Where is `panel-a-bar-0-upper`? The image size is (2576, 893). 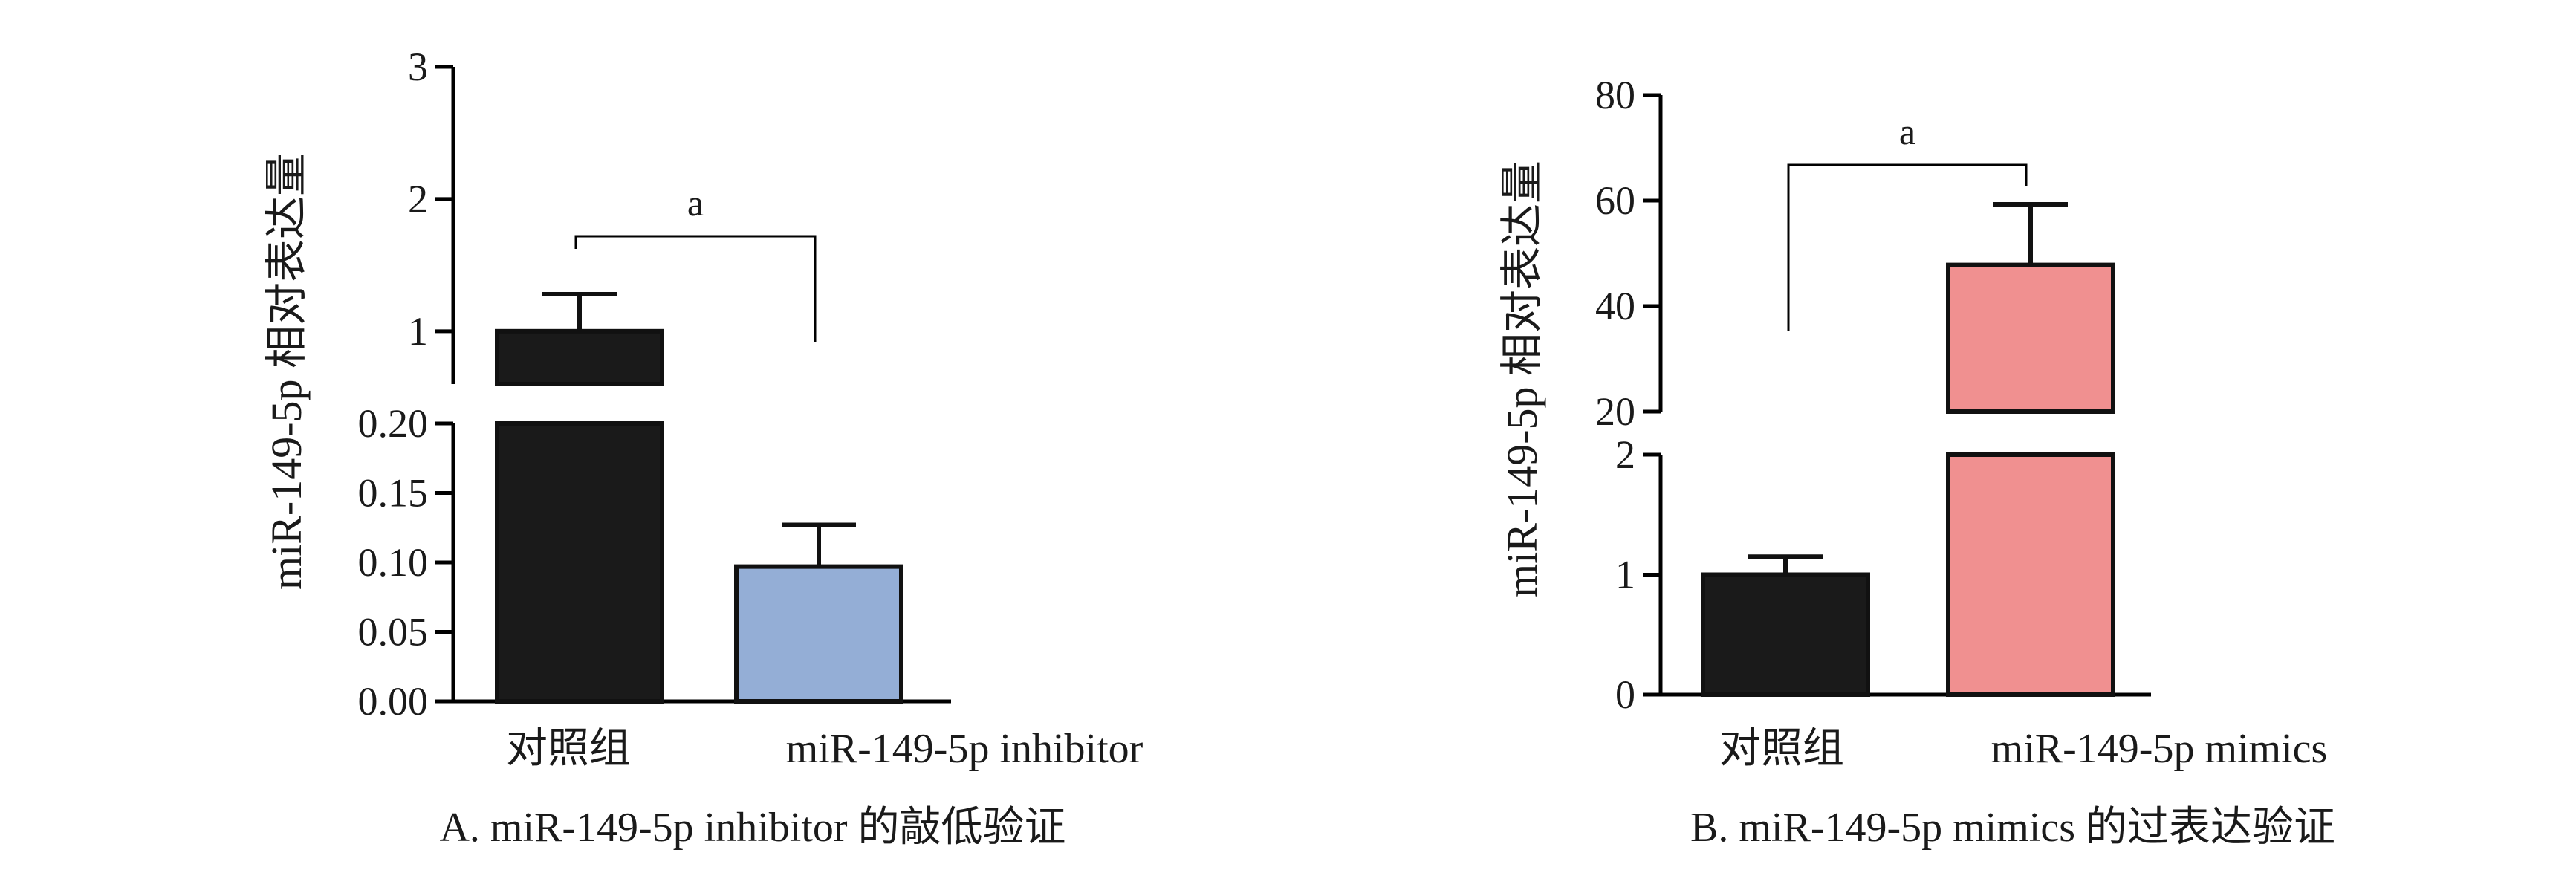 panel-a-bar-0-upper is located at coordinates (579, 357).